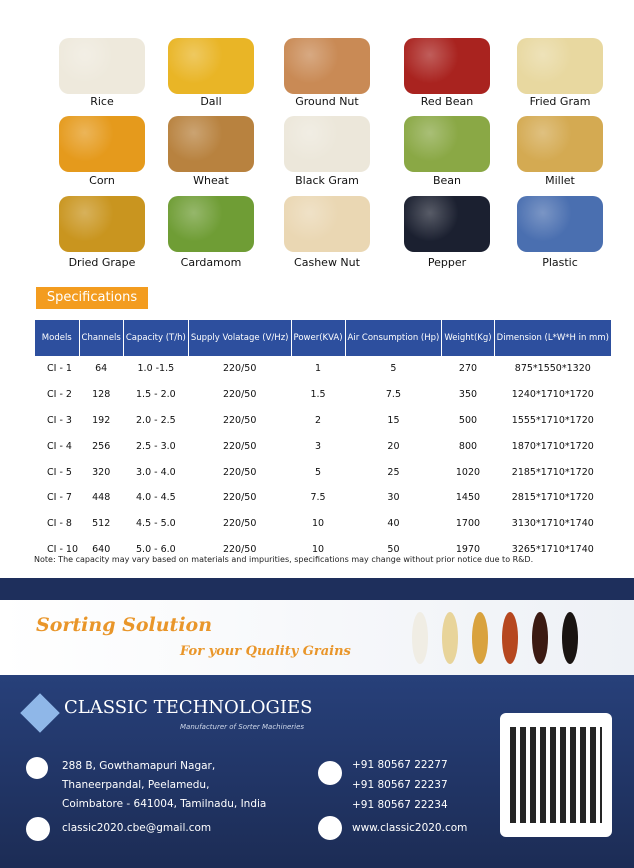 The image size is (634, 868). What do you see at coordinates (393, 498) in the screenshot?
I see `table-cell: 30` at bounding box center [393, 498].